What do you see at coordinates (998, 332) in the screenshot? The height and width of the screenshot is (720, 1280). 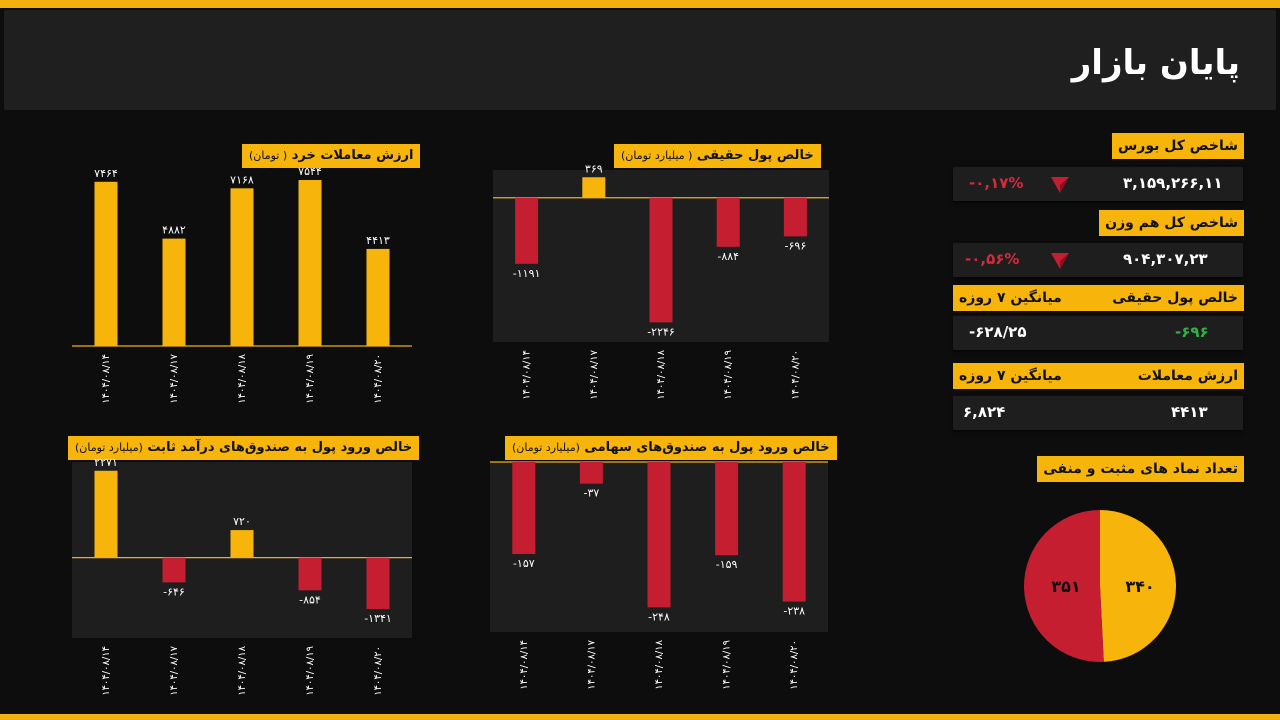 I see `real-flow-avg: -۶۲۸/۲۵` at bounding box center [998, 332].